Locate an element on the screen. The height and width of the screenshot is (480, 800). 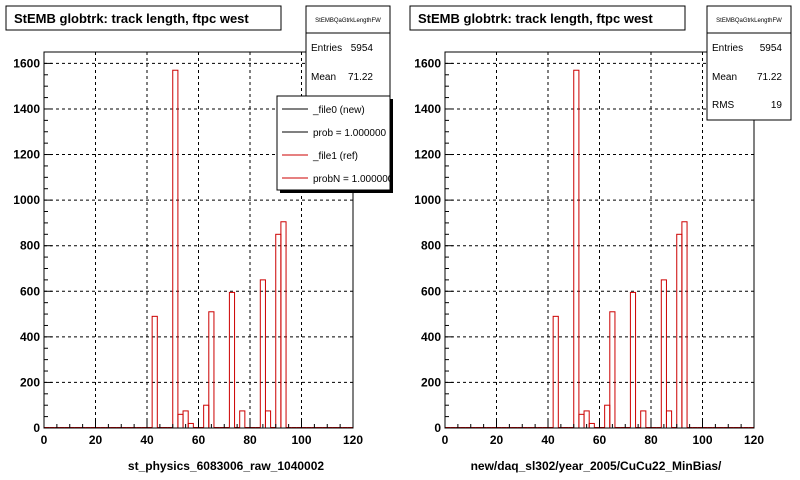
legend-entry: _file1 (ref) is located at coordinates (320, 156).